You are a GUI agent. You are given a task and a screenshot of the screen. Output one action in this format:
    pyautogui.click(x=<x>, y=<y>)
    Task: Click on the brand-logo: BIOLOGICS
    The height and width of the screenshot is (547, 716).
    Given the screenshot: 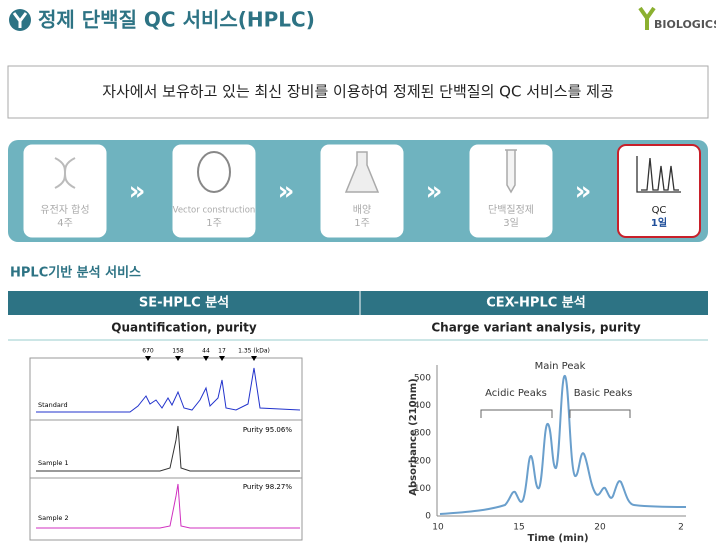 What is the action you would take?
    pyautogui.click(x=677, y=18)
    